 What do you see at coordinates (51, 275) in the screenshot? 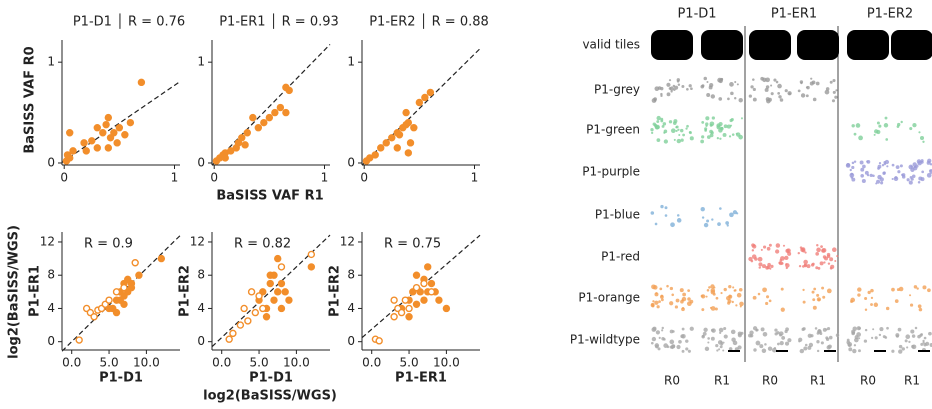
I see `y-tick-label: 8` at bounding box center [51, 275].